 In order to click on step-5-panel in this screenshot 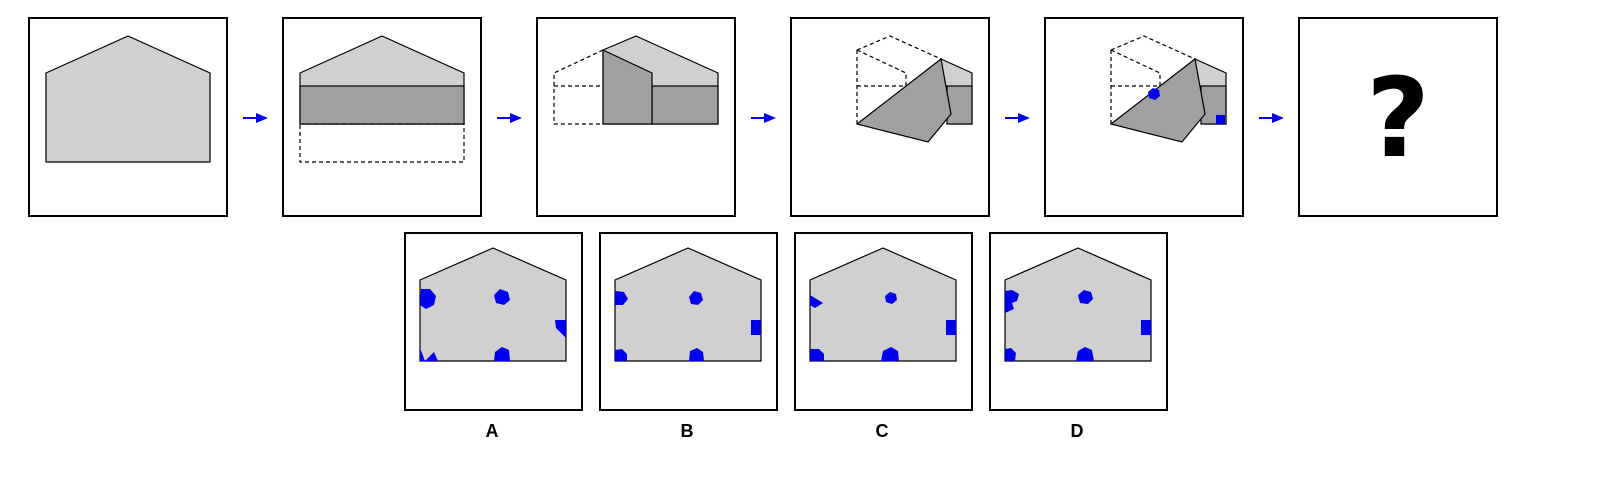, I will do `click(1144, 117)`.